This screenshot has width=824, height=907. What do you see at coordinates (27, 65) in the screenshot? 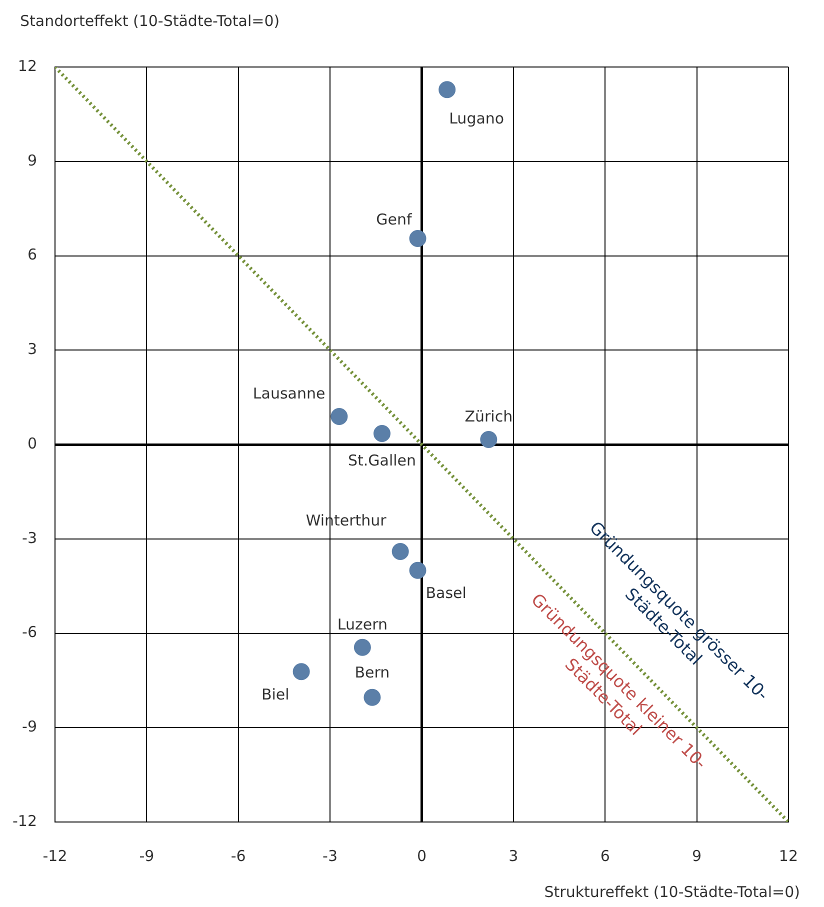
I see `y-tick-label: 12` at bounding box center [27, 65].